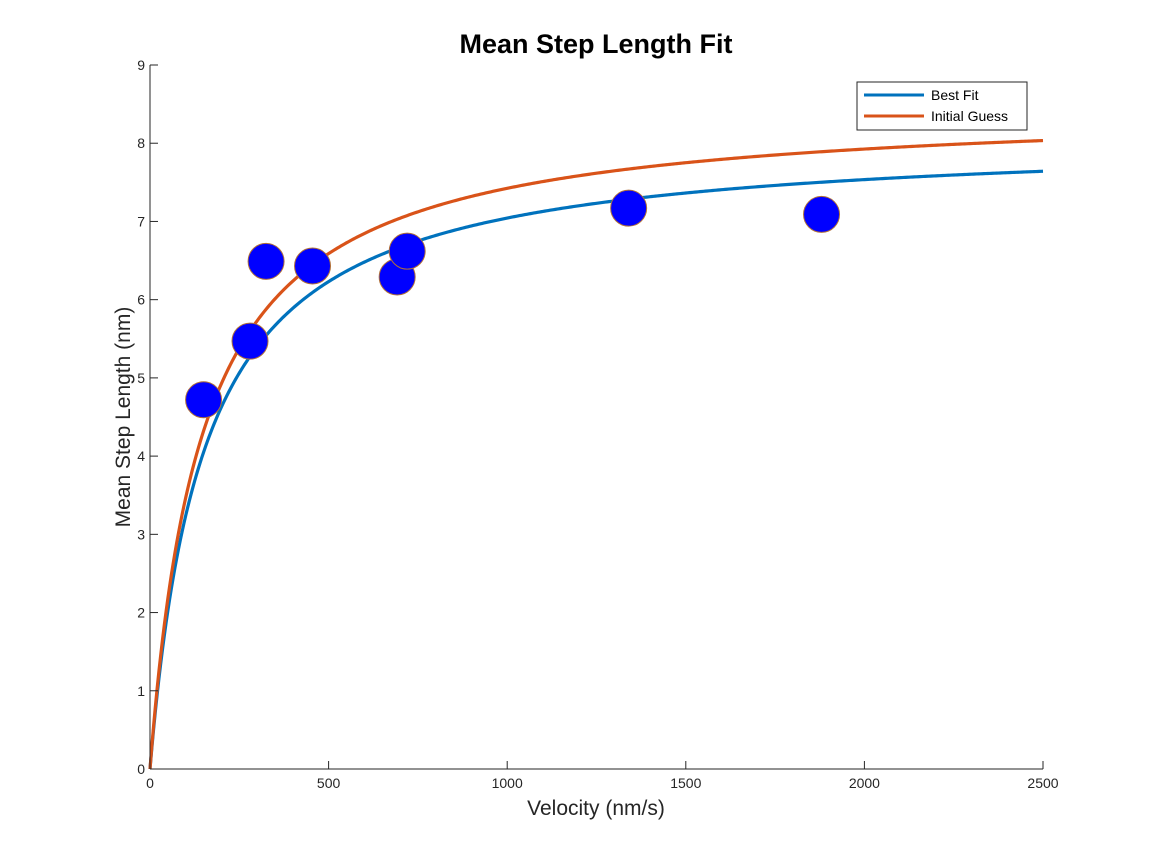 This screenshot has height=864, width=1152. I want to click on y-tick-label: 6, so click(141, 300).